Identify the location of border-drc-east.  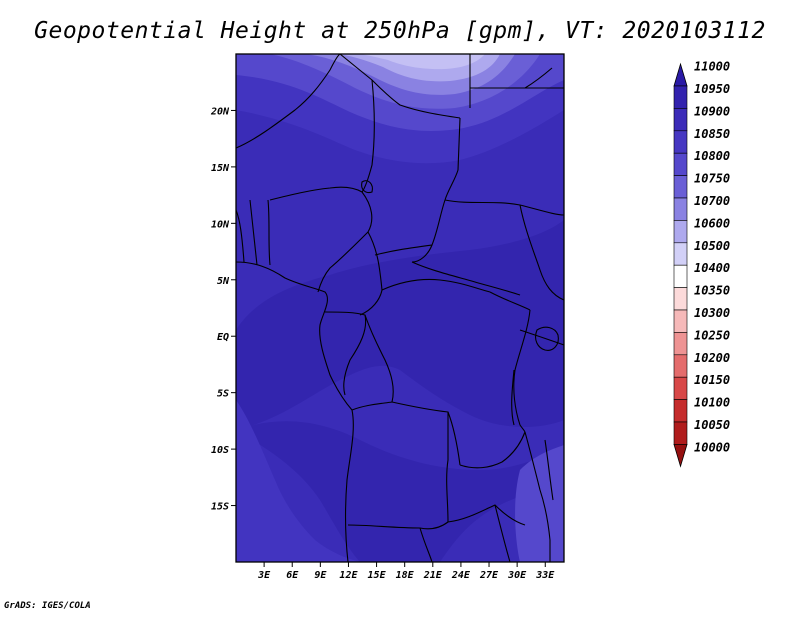
(522, 371).